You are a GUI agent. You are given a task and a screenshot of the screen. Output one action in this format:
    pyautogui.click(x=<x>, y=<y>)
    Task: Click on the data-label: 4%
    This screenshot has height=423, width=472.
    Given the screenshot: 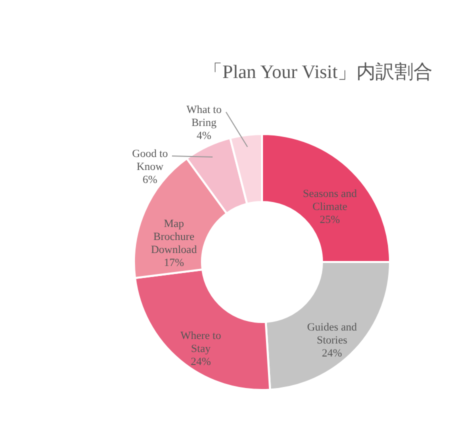 What is the action you would take?
    pyautogui.click(x=204, y=136)
    